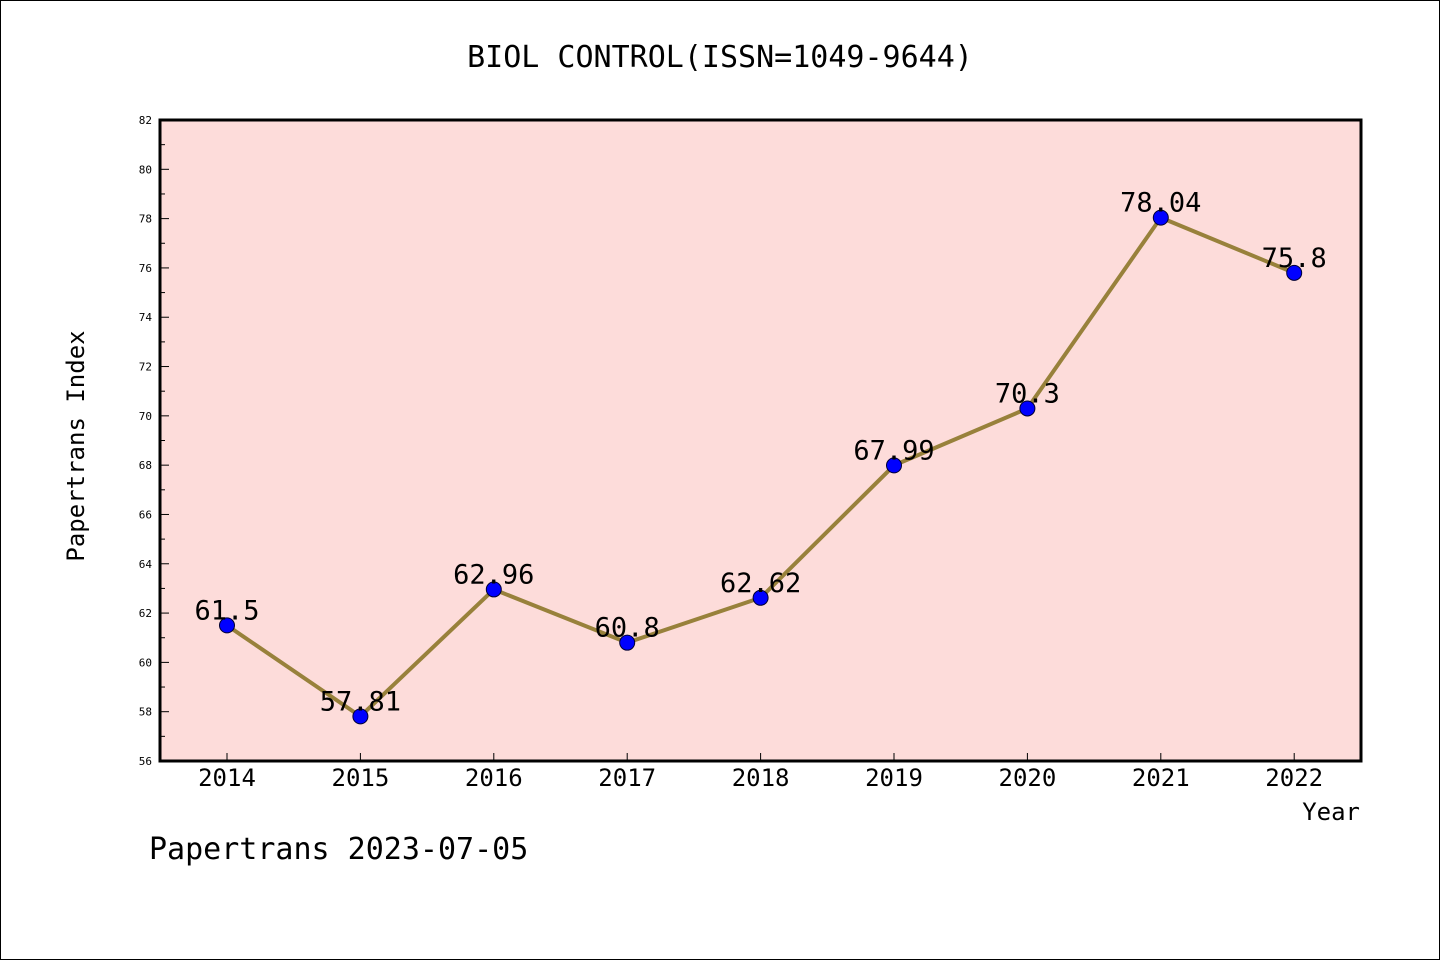 The height and width of the screenshot is (960, 1440). What do you see at coordinates (627, 778) in the screenshot?
I see `x-tick-label: 2017` at bounding box center [627, 778].